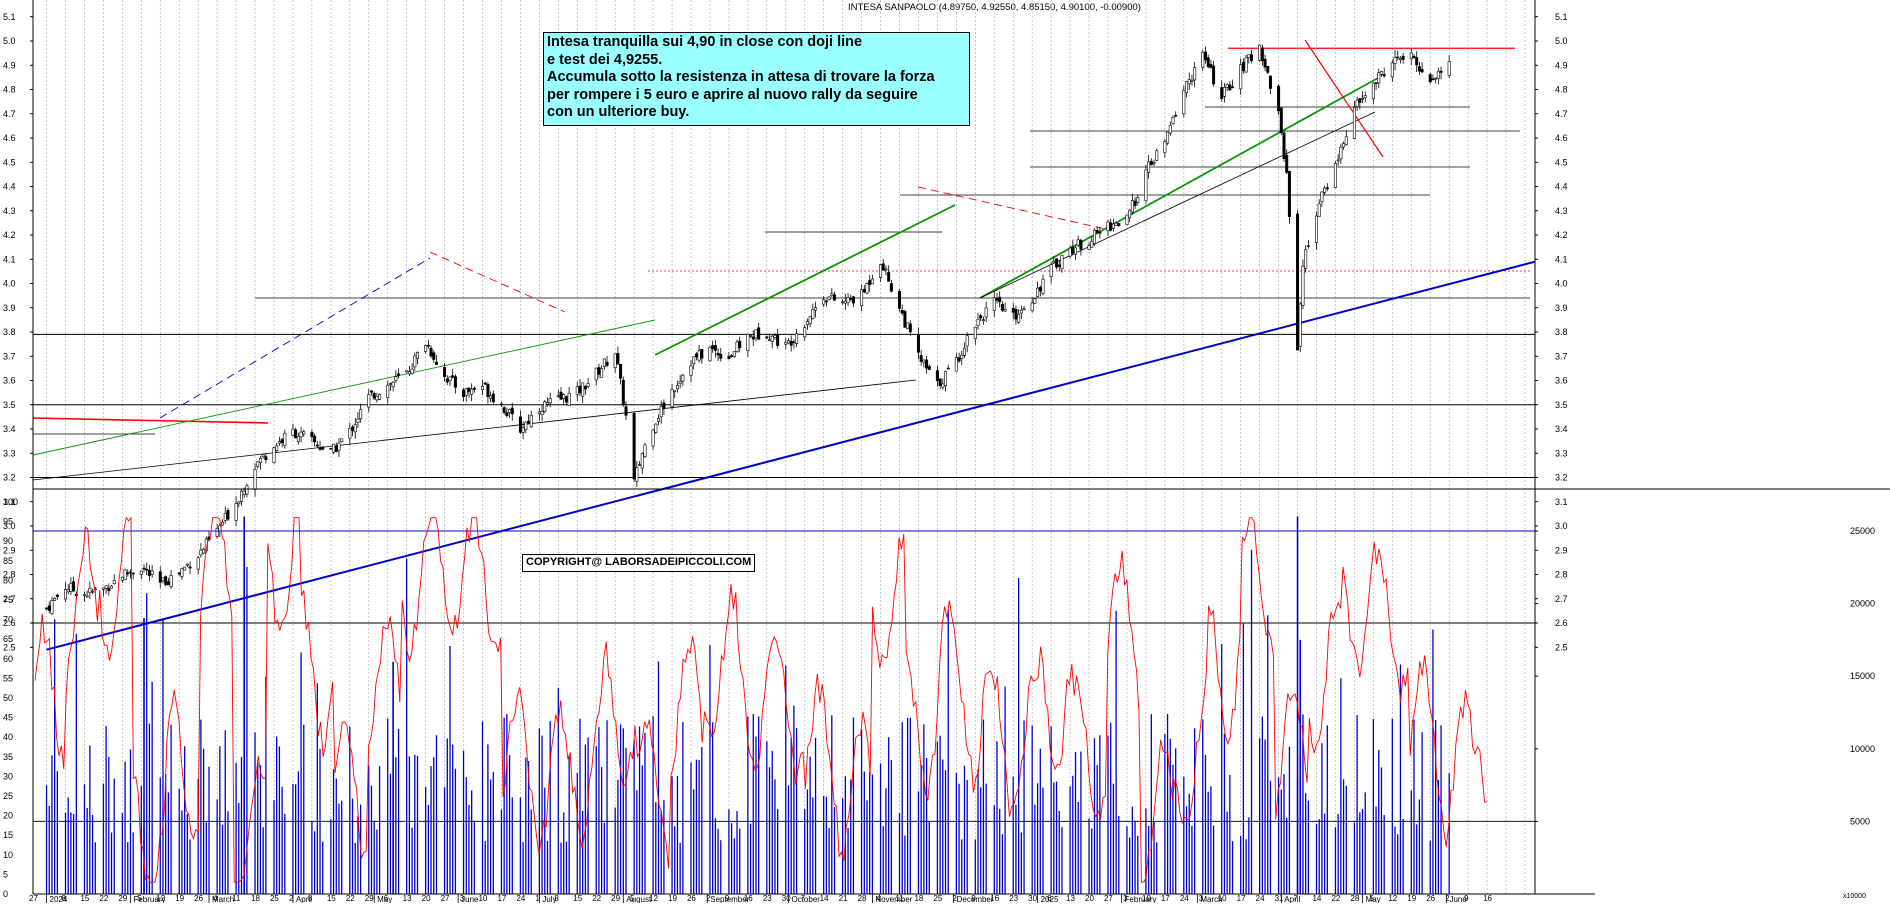 This screenshot has width=1890, height=908. What do you see at coordinates (1561, 90) in the screenshot?
I see `y-tick-label: 4.8` at bounding box center [1561, 90].